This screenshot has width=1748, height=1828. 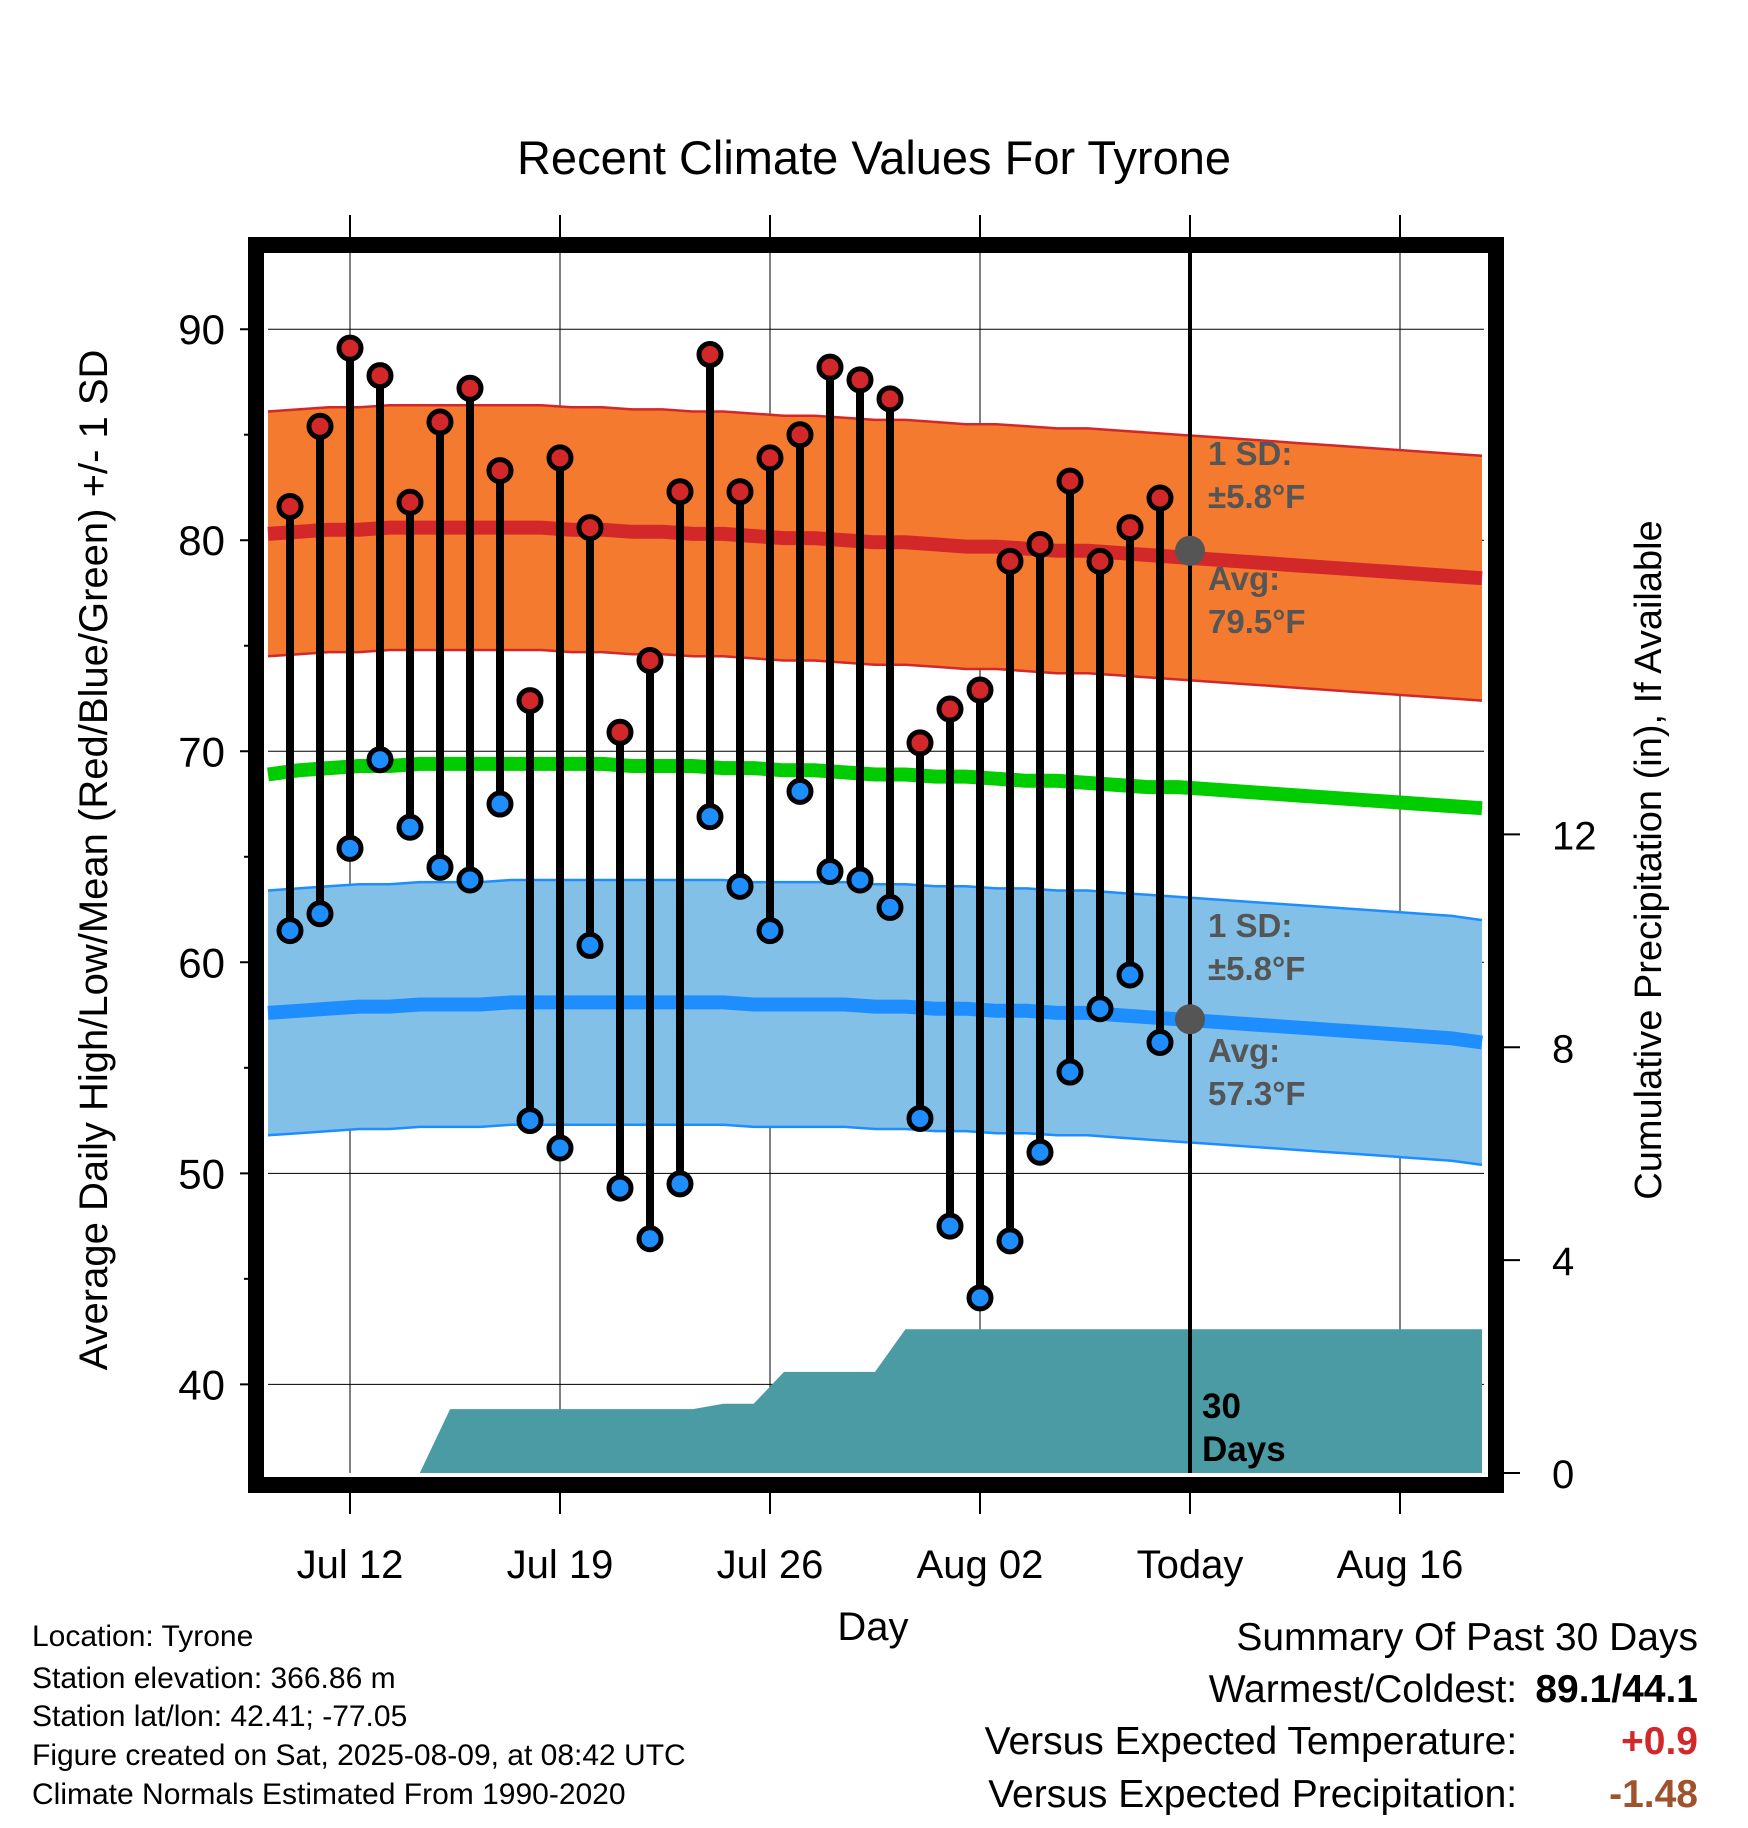 I want to click on low-sd-label: 1 SD:, so click(x=1250, y=925).